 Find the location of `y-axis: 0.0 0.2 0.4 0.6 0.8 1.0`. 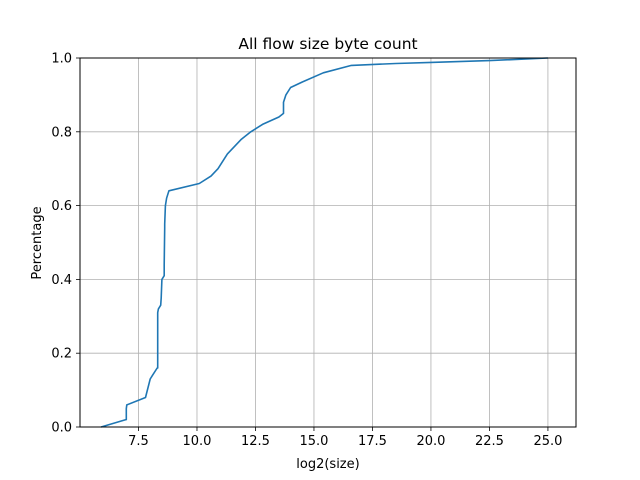

y-axis: 0.0 0.2 0.4 0.6 0.8 1.0 is located at coordinates (65, 244).